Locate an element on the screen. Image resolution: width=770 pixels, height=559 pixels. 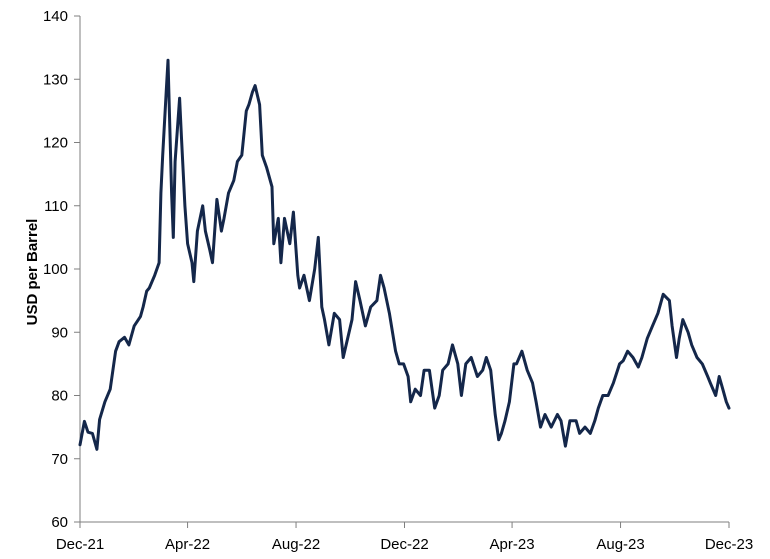
x-tick-label: Dec-21 is located at coordinates (80, 544).